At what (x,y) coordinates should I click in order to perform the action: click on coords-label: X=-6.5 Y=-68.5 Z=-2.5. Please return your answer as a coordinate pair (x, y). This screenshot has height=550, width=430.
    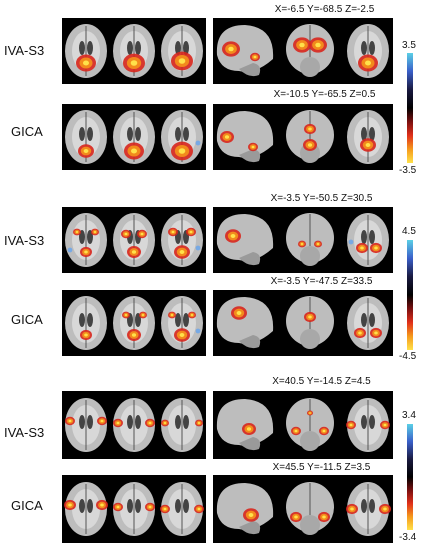
    Looking at the image, I should click on (324, 9).